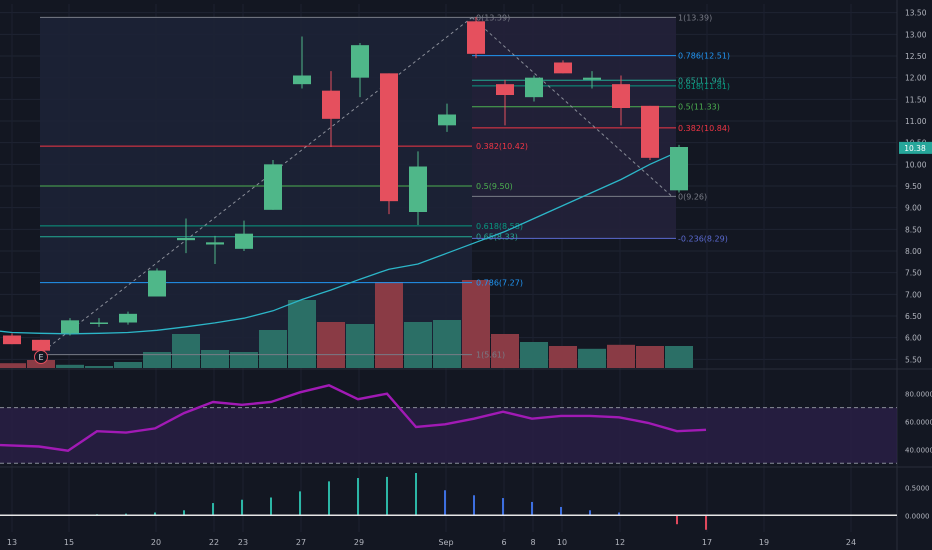 The height and width of the screenshot is (550, 932). What do you see at coordinates (913, 229) in the screenshot?
I see `price-tick-label: 8.50` at bounding box center [913, 229].